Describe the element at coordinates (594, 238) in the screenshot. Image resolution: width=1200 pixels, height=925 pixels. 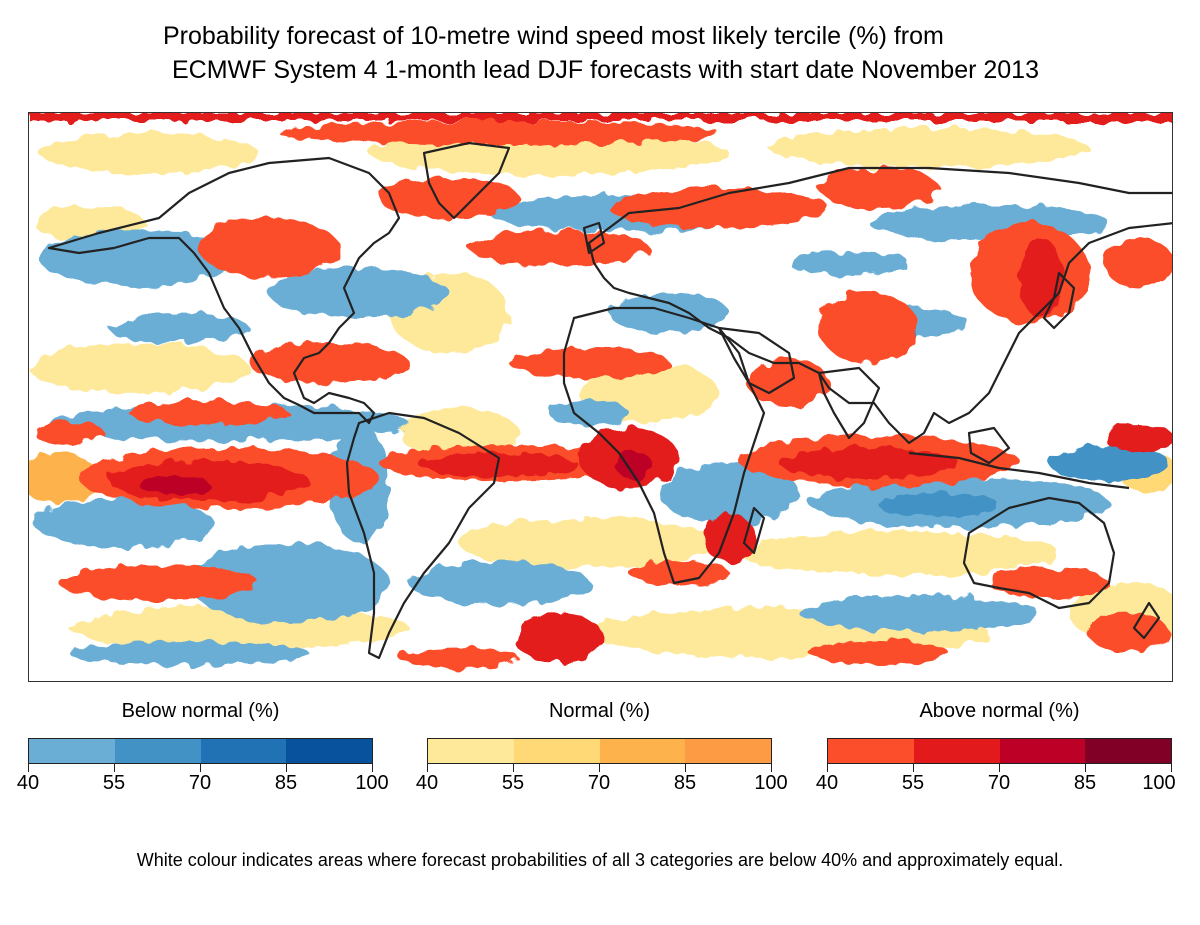
I see `coastline-uk` at that location.